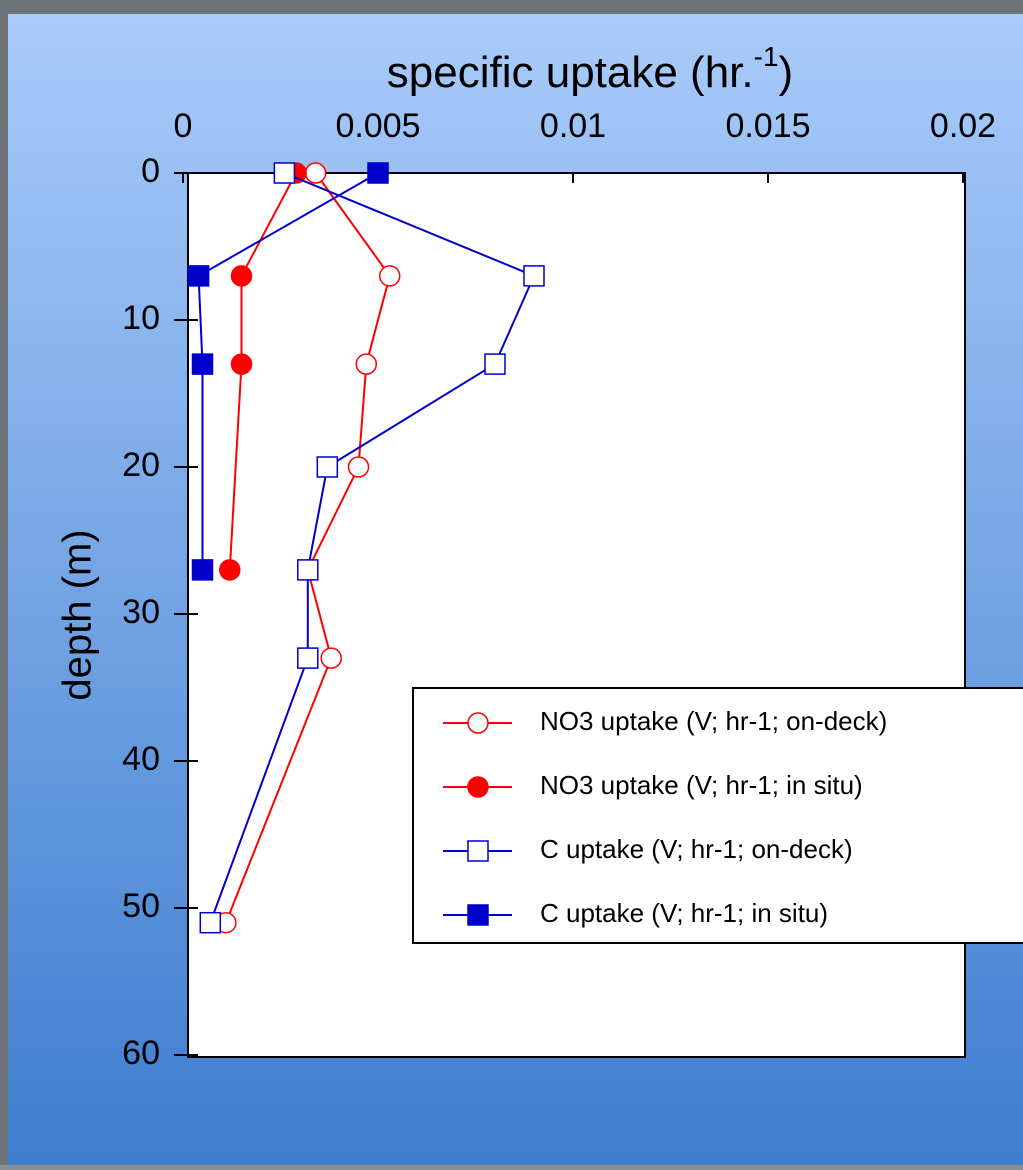 The width and height of the screenshot is (1023, 1170). What do you see at coordinates (701, 785) in the screenshot?
I see `legend-label: NO3 uptake (V; hr-1; in situ)` at bounding box center [701, 785].